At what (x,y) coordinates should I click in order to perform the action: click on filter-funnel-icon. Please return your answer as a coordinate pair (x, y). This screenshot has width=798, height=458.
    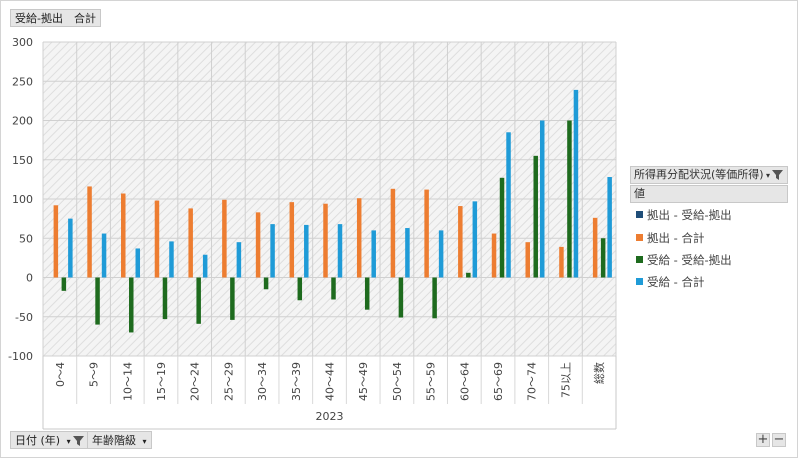
    Looking at the image, I should click on (78, 441).